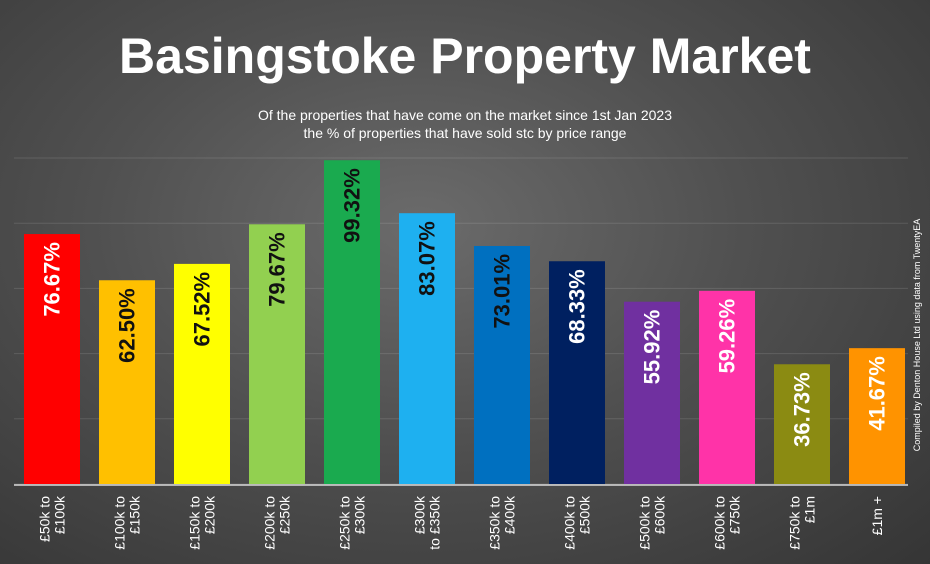 This screenshot has width=930, height=564. What do you see at coordinates (277, 269) in the screenshot?
I see `data-label: 79.67%` at bounding box center [277, 269].